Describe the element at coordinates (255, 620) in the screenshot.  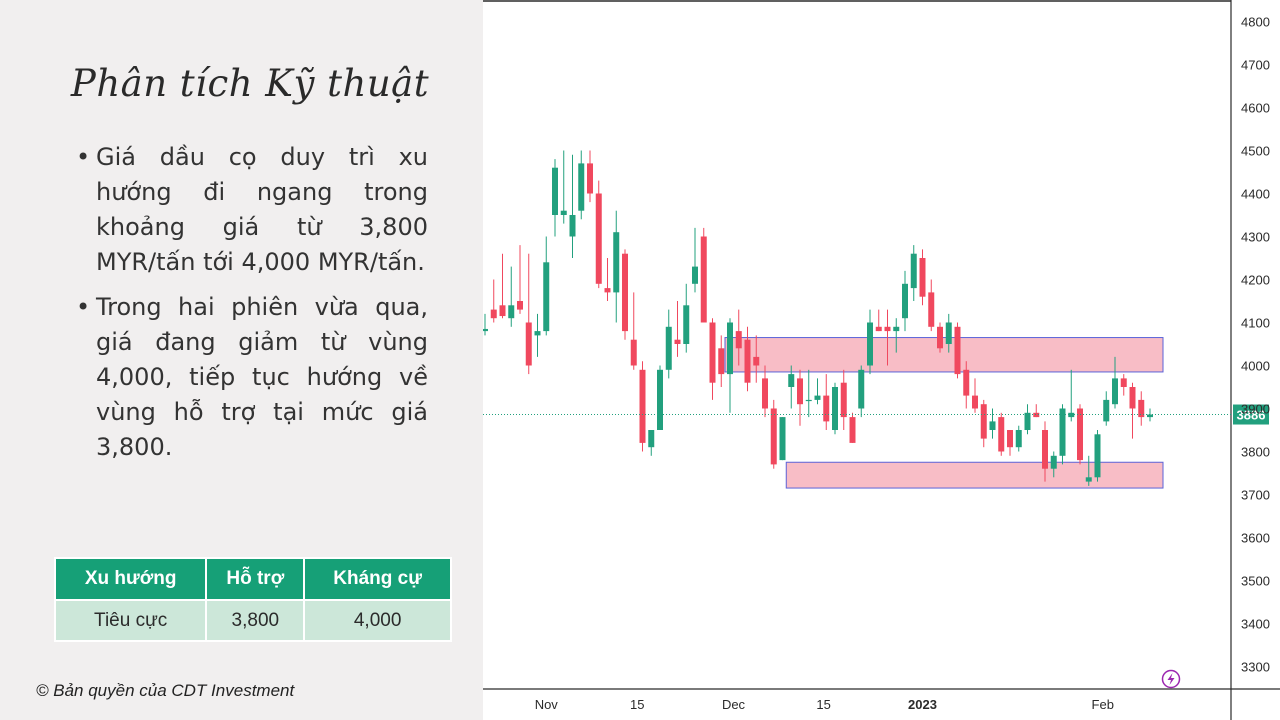
I see `table-cell-support: 3,800` at that location.